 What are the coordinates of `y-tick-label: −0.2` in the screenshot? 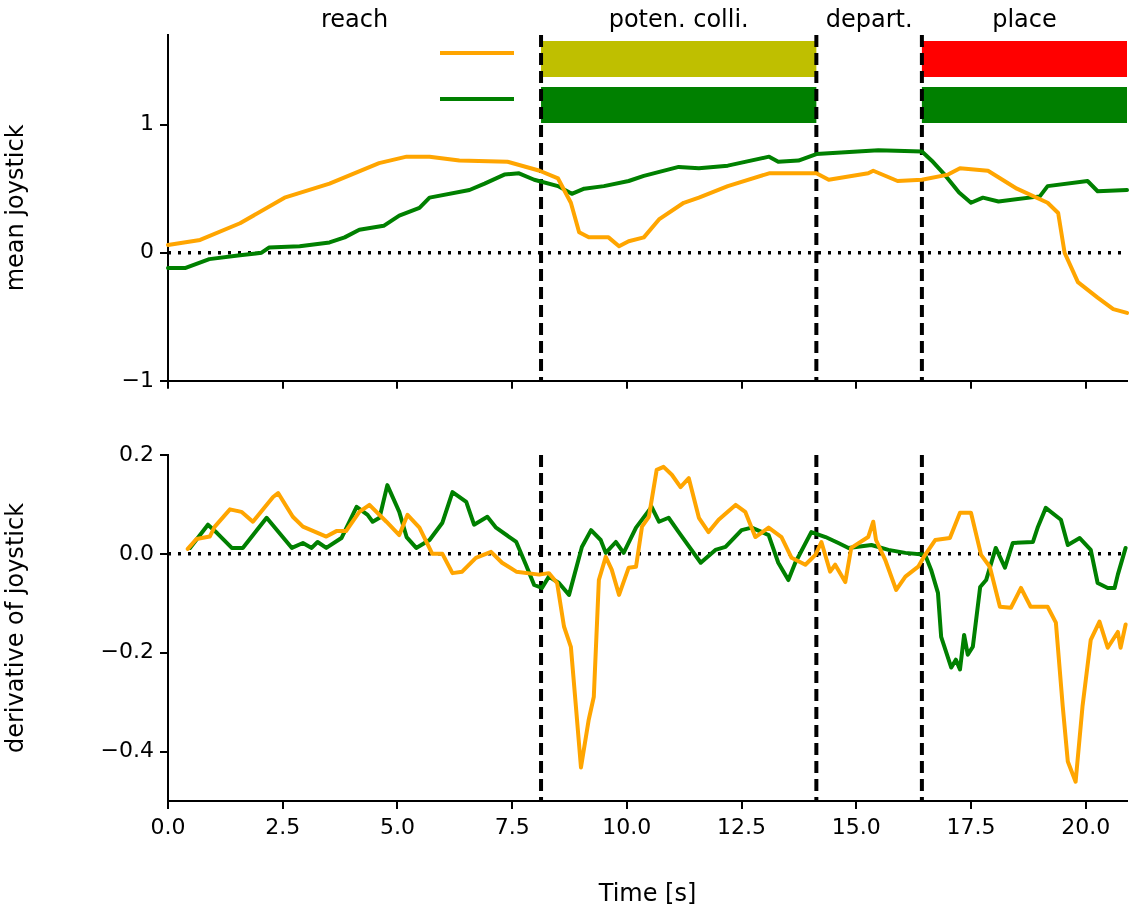 It's located at (127, 651).